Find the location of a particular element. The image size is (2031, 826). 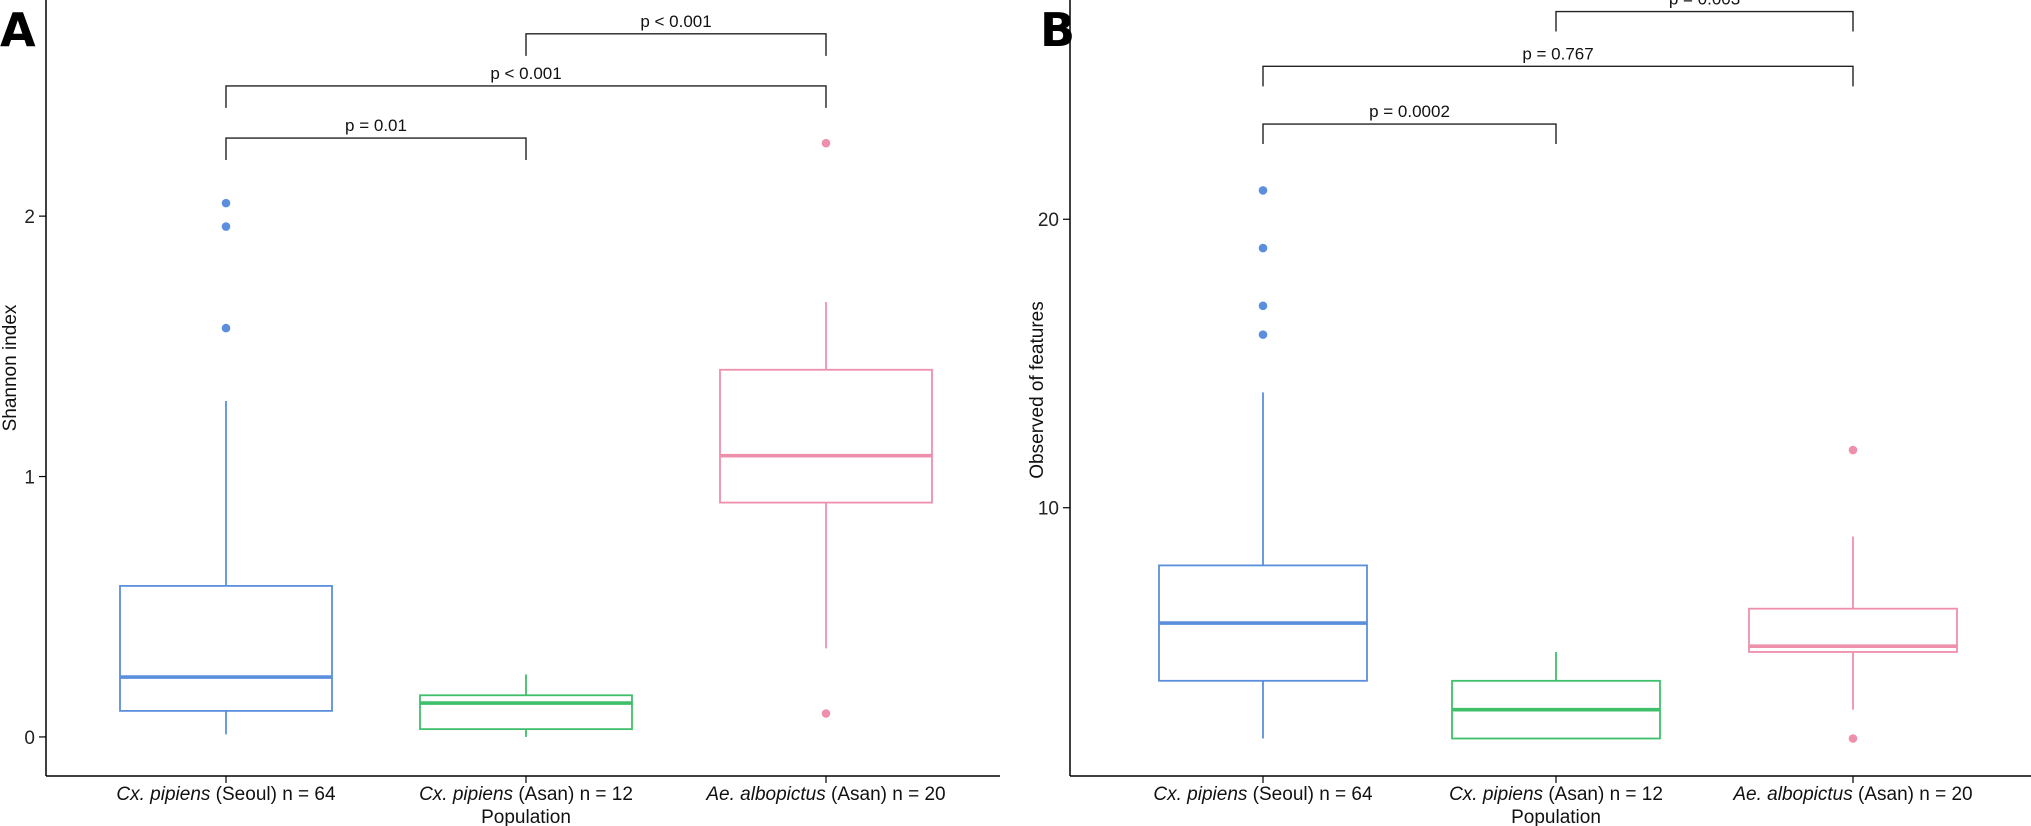

comparison-bracket: p = 0.01 is located at coordinates (376, 138).